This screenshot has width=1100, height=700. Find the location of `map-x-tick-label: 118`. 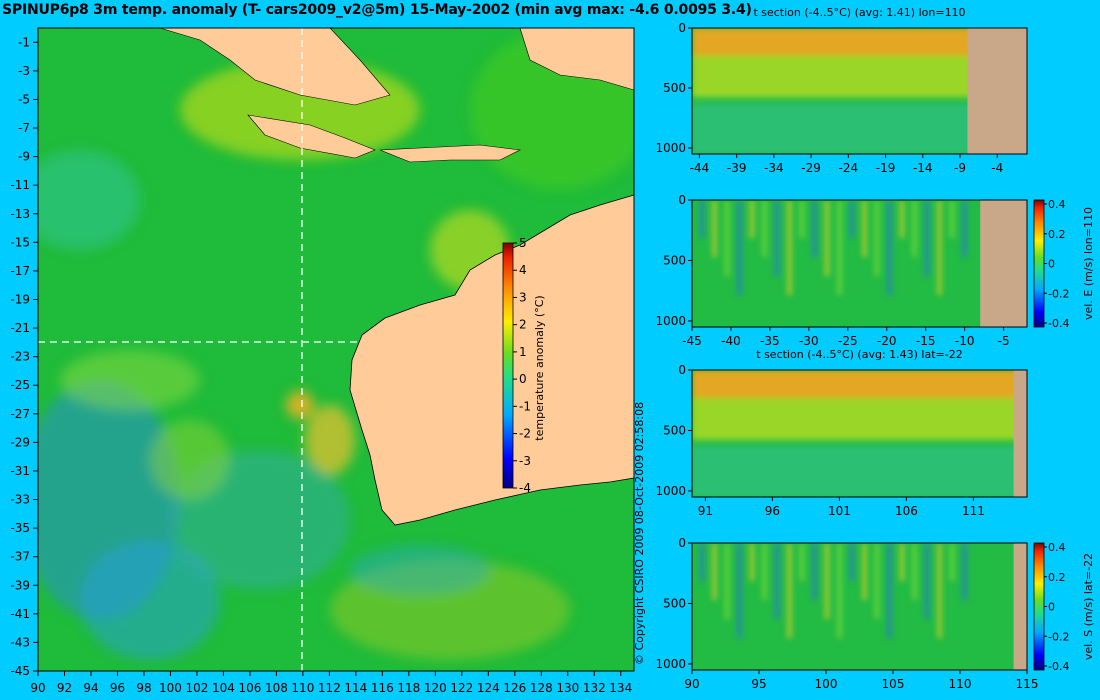

map-x-tick-label: 118 is located at coordinates (408, 688).